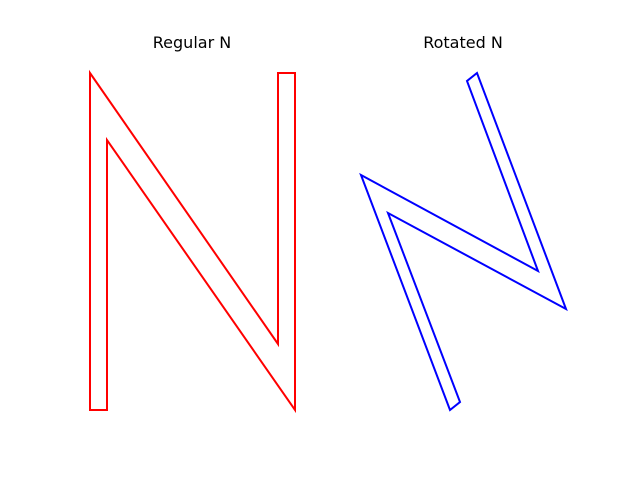  I want to click on regular-n-title: Regular N, so click(192, 42).